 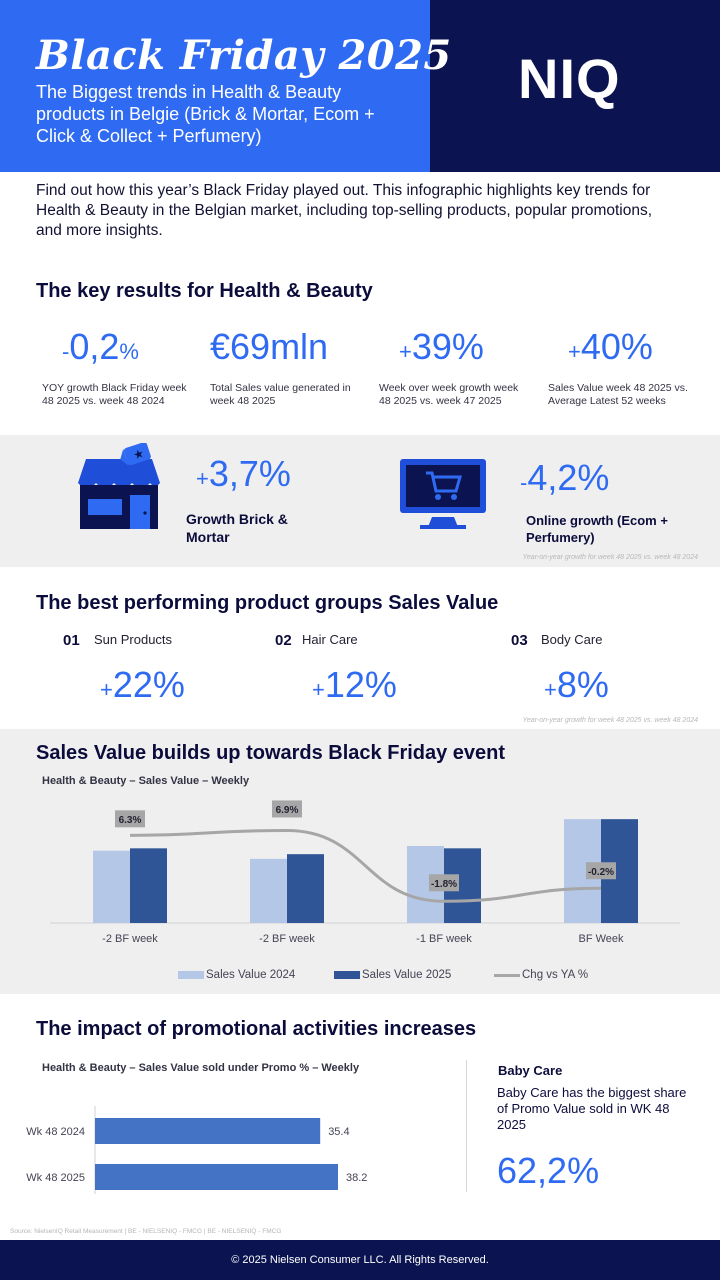 What do you see at coordinates (519, 640) in the screenshot?
I see `pg-num-3: 03` at bounding box center [519, 640].